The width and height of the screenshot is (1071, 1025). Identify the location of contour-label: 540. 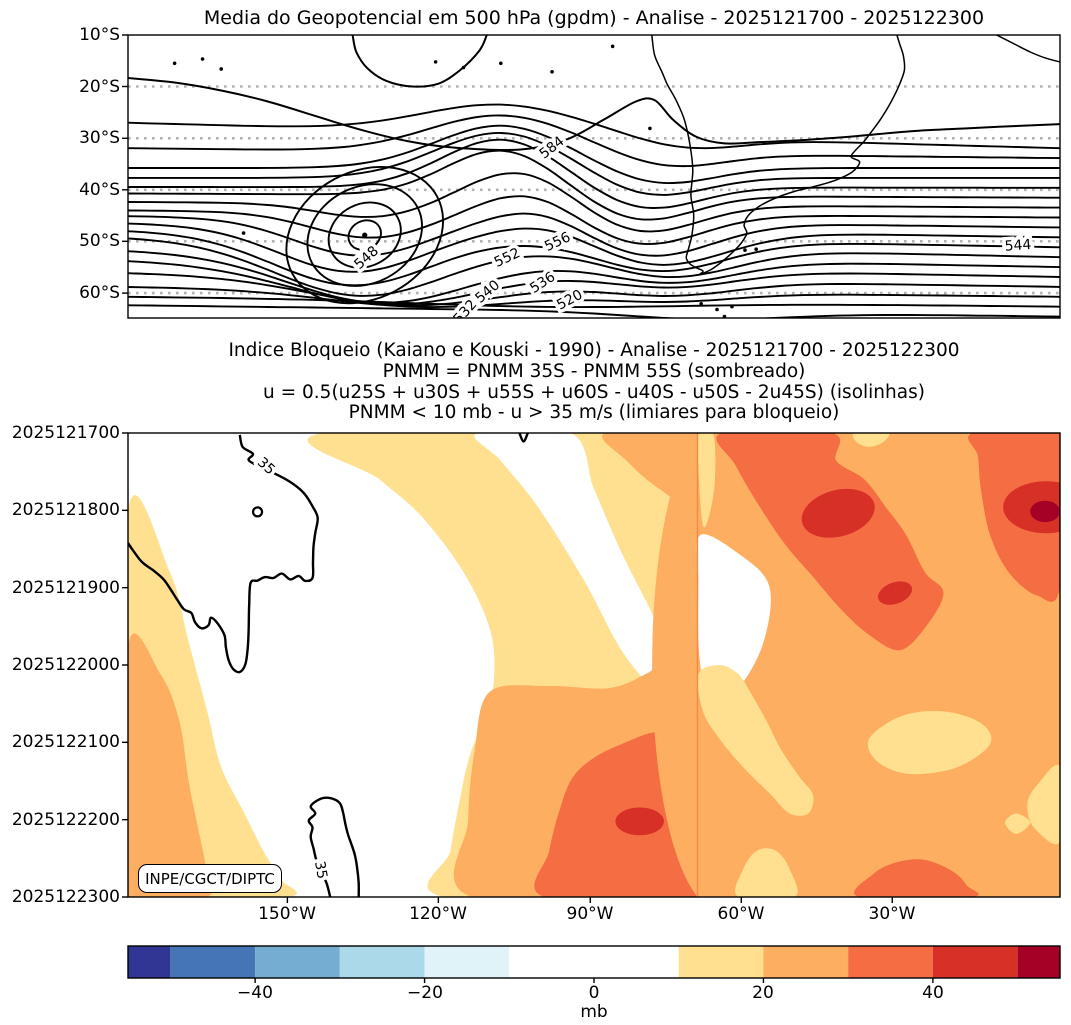
(487, 291).